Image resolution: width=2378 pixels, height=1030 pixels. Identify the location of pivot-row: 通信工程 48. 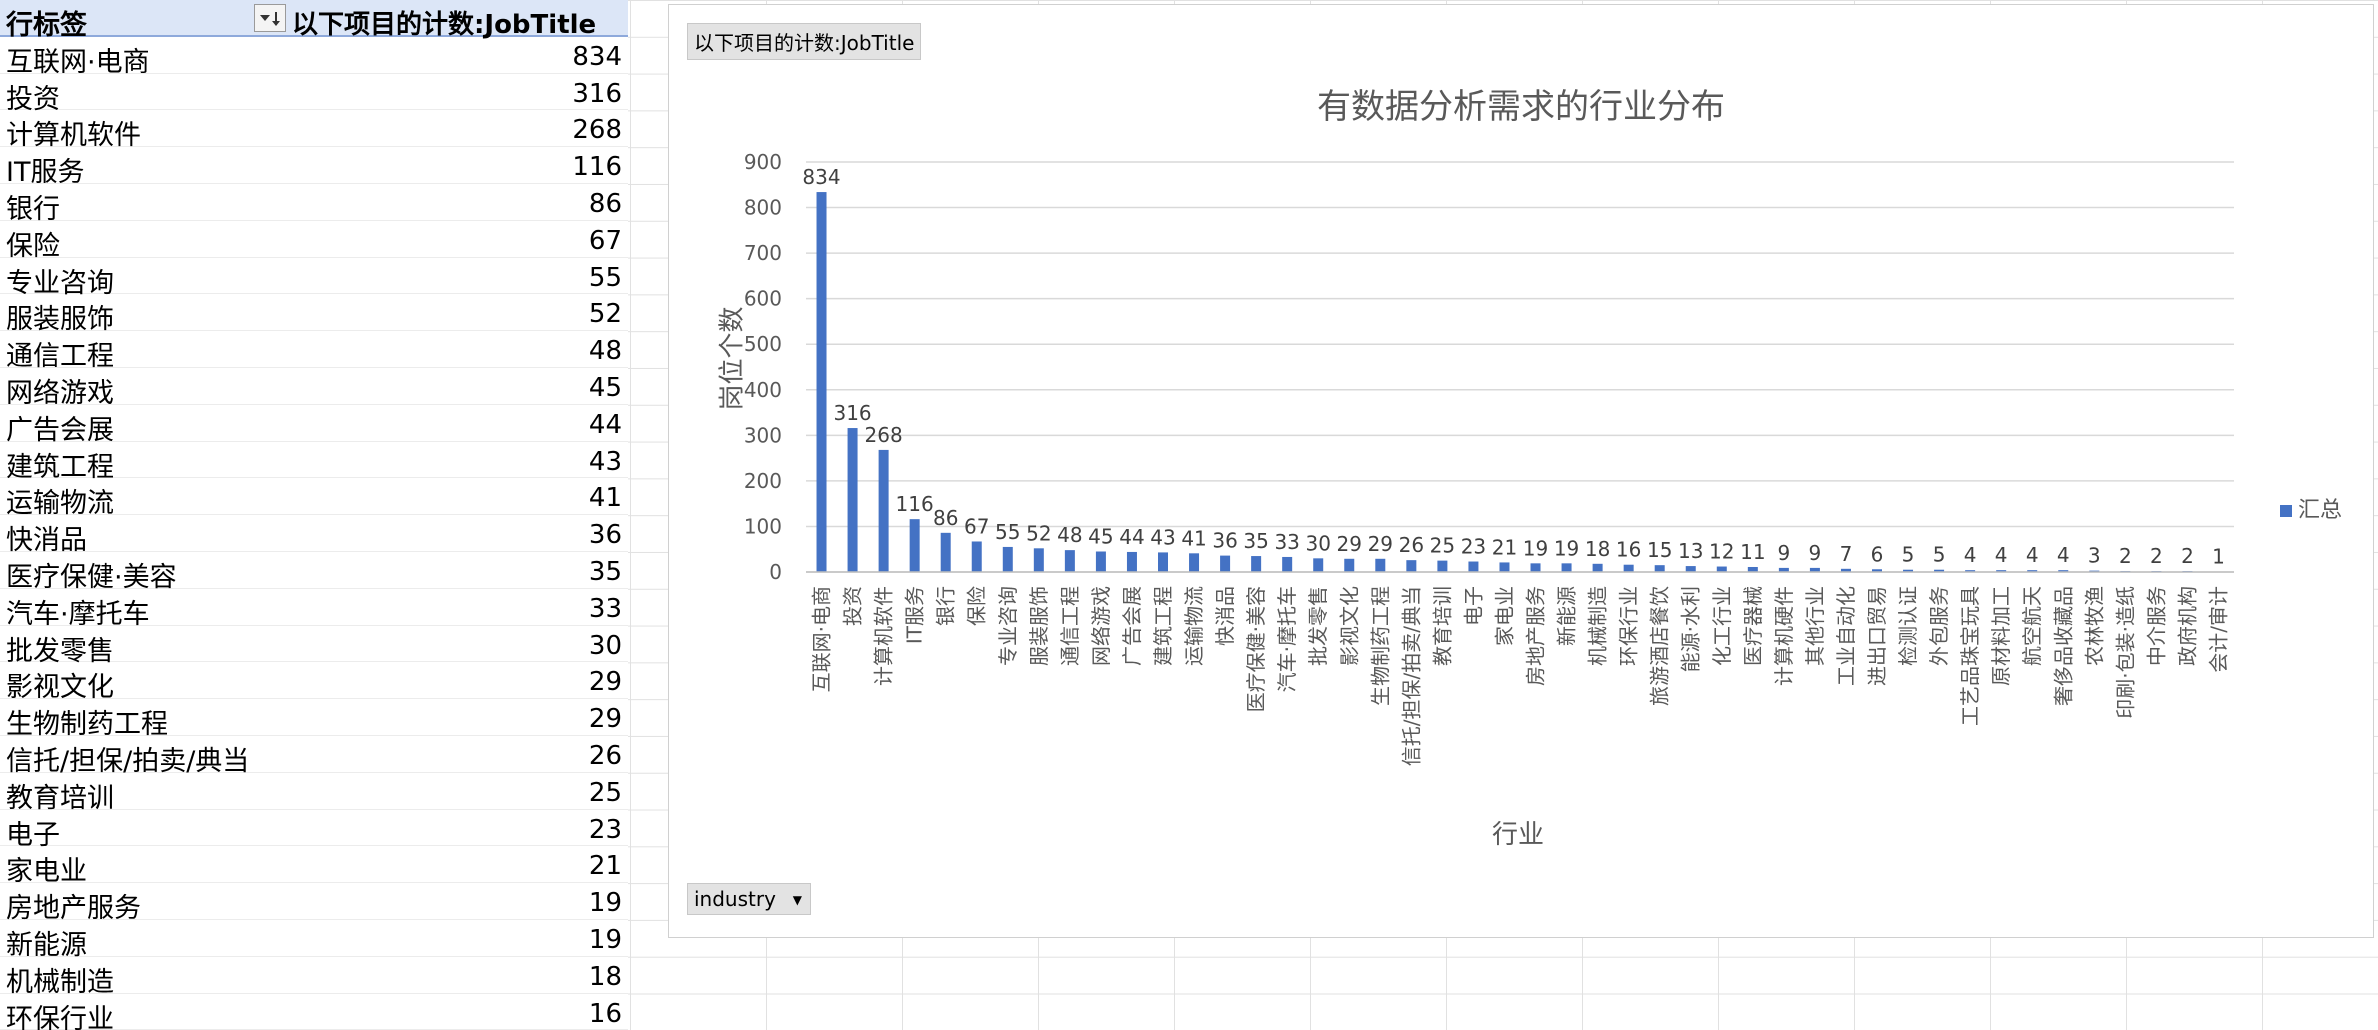
(314, 351).